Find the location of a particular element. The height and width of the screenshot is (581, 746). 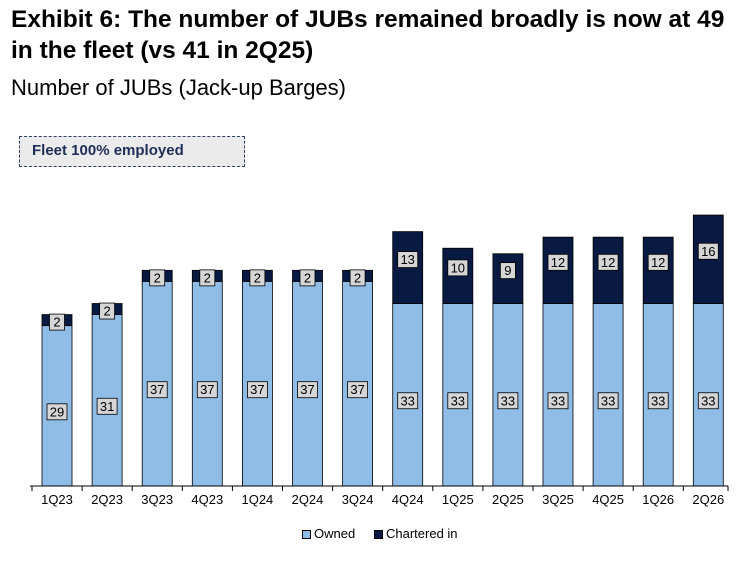

label-owned-4q23: 37 is located at coordinates (207, 390).